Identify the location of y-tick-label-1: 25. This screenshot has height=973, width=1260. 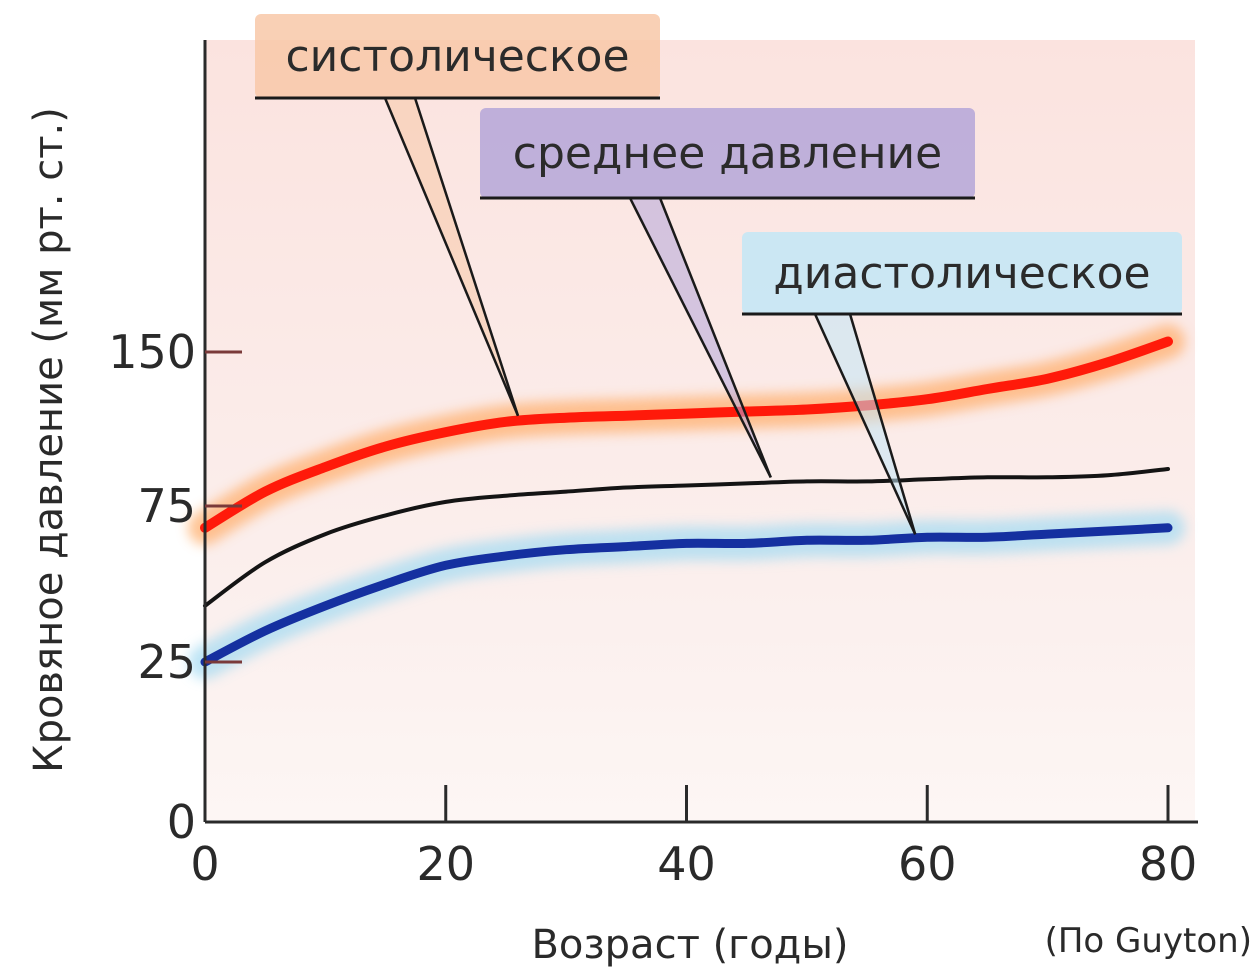
(166, 662).